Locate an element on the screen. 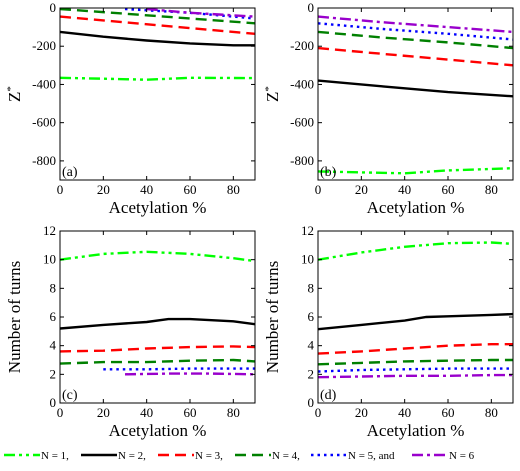 This screenshot has height=471, width=520. legend-item-n5: N = 5, and is located at coordinates (353, 456).